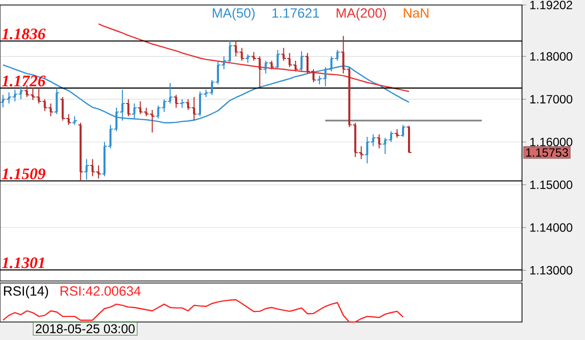 This screenshot has width=585, height=340. Describe the element at coordinates (551, 185) in the screenshot. I see `y-tick-label: 1.15000` at that location.